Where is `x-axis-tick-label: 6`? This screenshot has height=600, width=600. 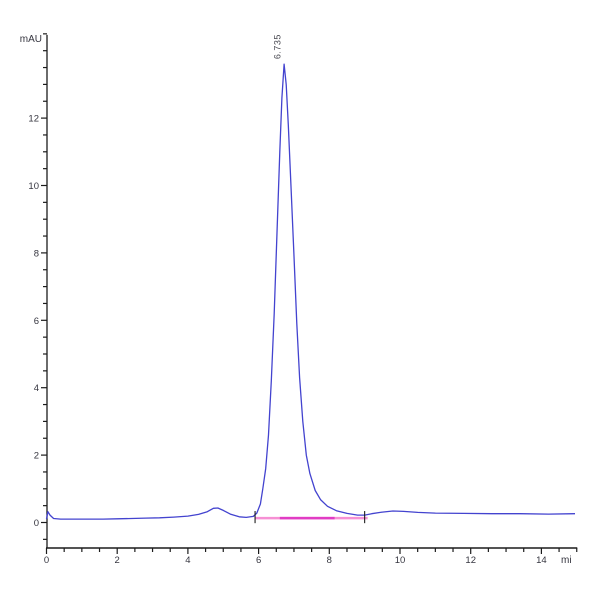 x-axis-tick-label: 6 is located at coordinates (258, 560).